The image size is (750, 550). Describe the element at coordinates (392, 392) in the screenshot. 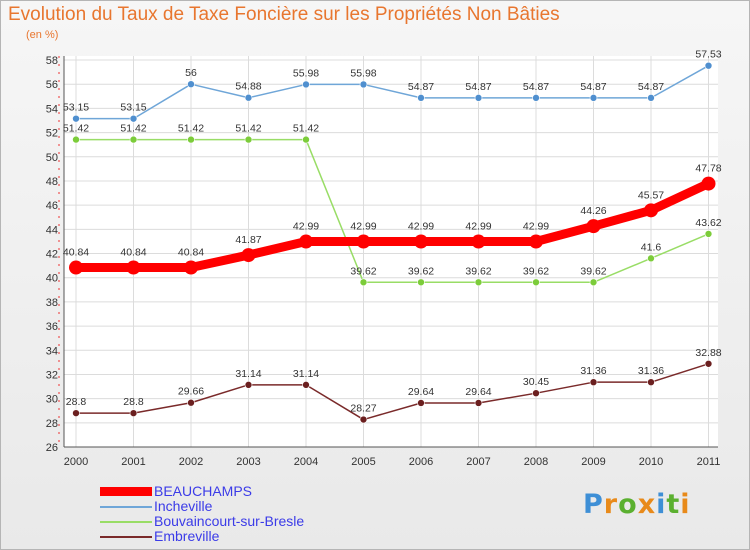

I see `series-line-embreville` at that location.